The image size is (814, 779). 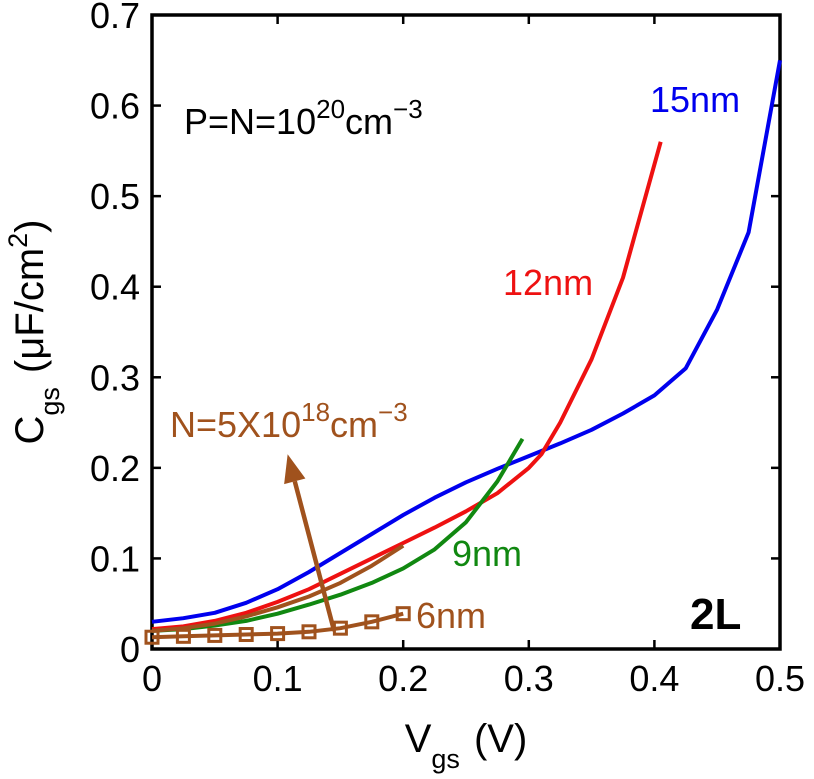 What do you see at coordinates (235, 424) in the screenshot?
I see `n-doping-prefix: N=5X10` at bounding box center [235, 424].